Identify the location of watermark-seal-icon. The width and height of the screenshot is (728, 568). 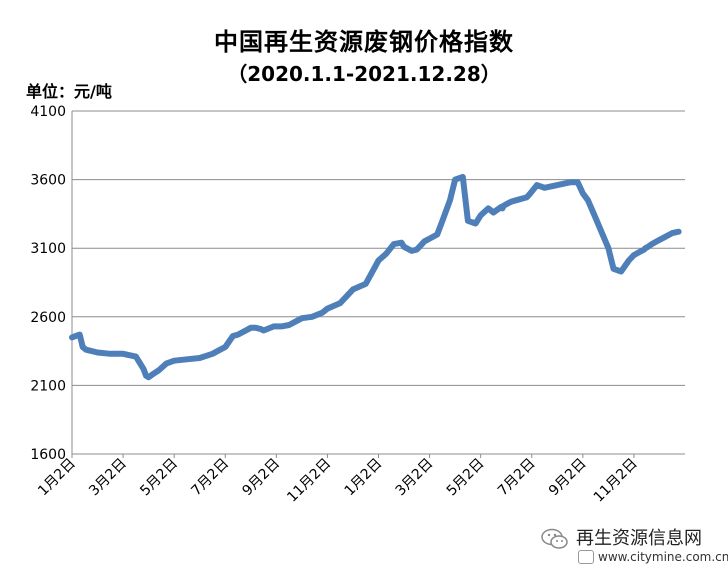
(586, 557).